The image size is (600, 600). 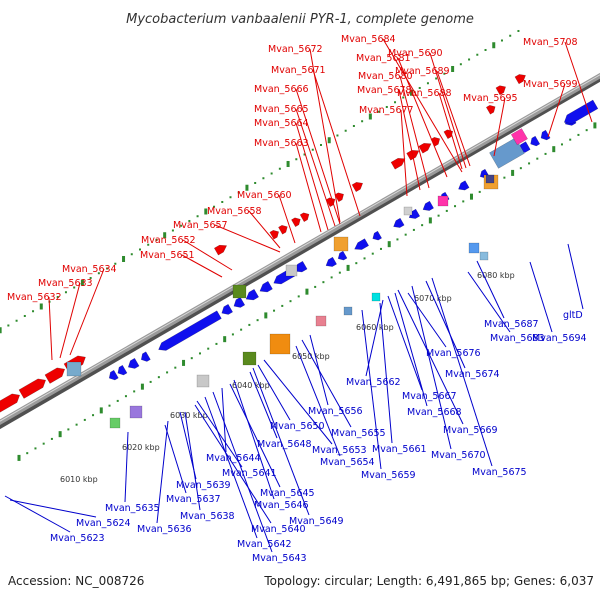 What do you see at coordinates (472, 374) in the screenshot?
I see `gene-label-mvan_5674: Mvan_5674` at bounding box center [472, 374].